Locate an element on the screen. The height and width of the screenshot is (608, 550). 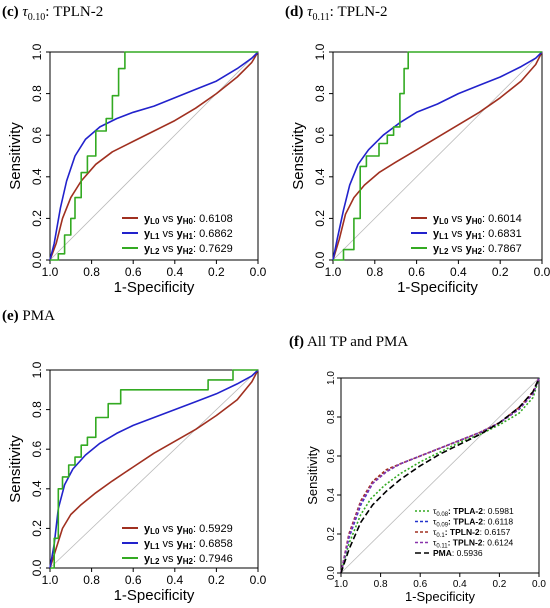
panel-label: (d) is located at coordinates (294, 12).